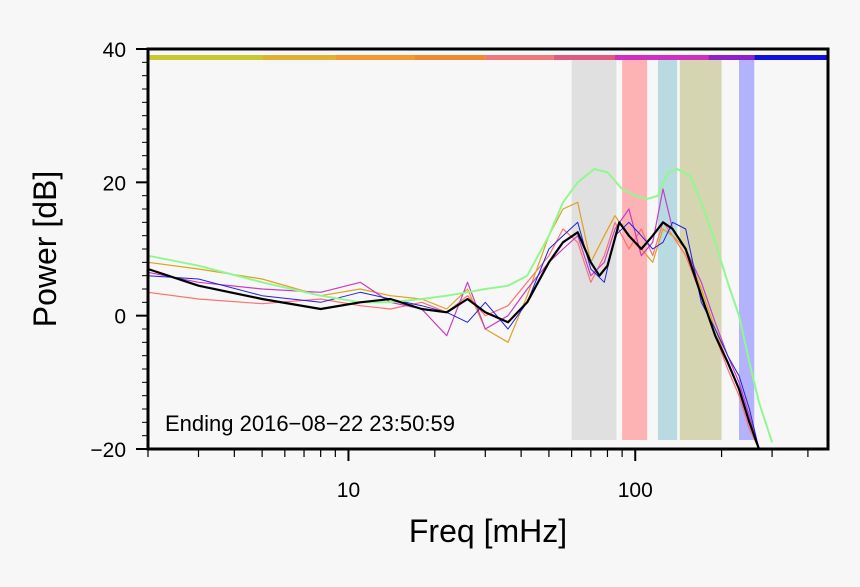 The height and width of the screenshot is (587, 860). I want to click on top-color-bar, so click(488, 57).